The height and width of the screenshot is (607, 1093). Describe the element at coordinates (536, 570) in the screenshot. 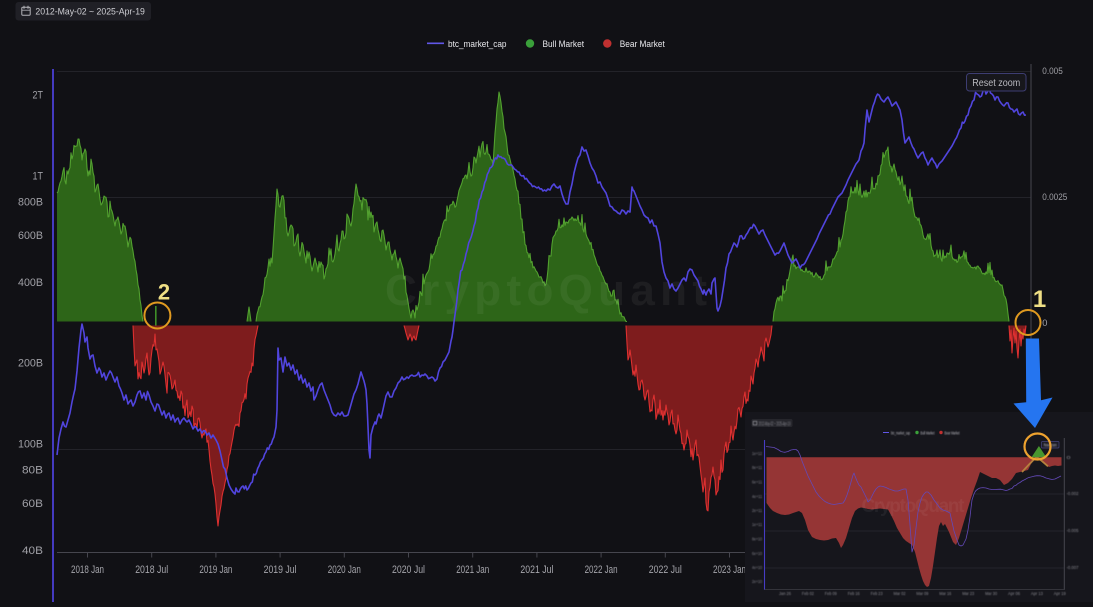

I see `svg-text: 2021 Jul` at that location.